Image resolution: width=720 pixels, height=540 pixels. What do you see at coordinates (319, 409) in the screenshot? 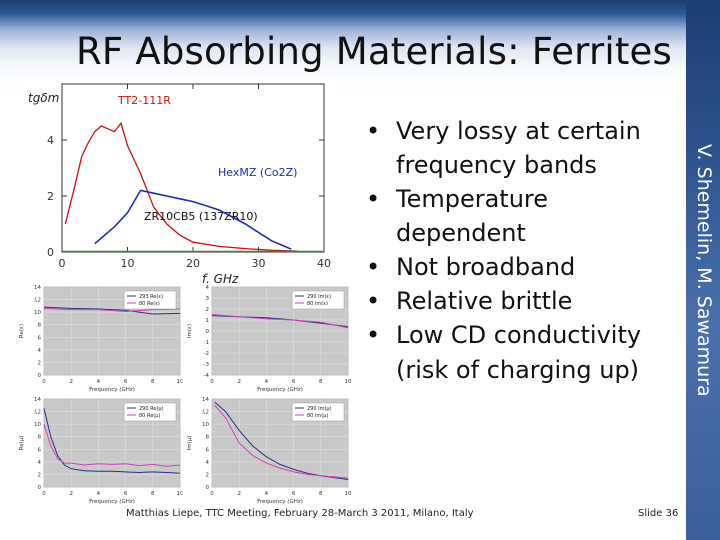
I see `legend-label: 290 Im(μ)` at bounding box center [319, 409].